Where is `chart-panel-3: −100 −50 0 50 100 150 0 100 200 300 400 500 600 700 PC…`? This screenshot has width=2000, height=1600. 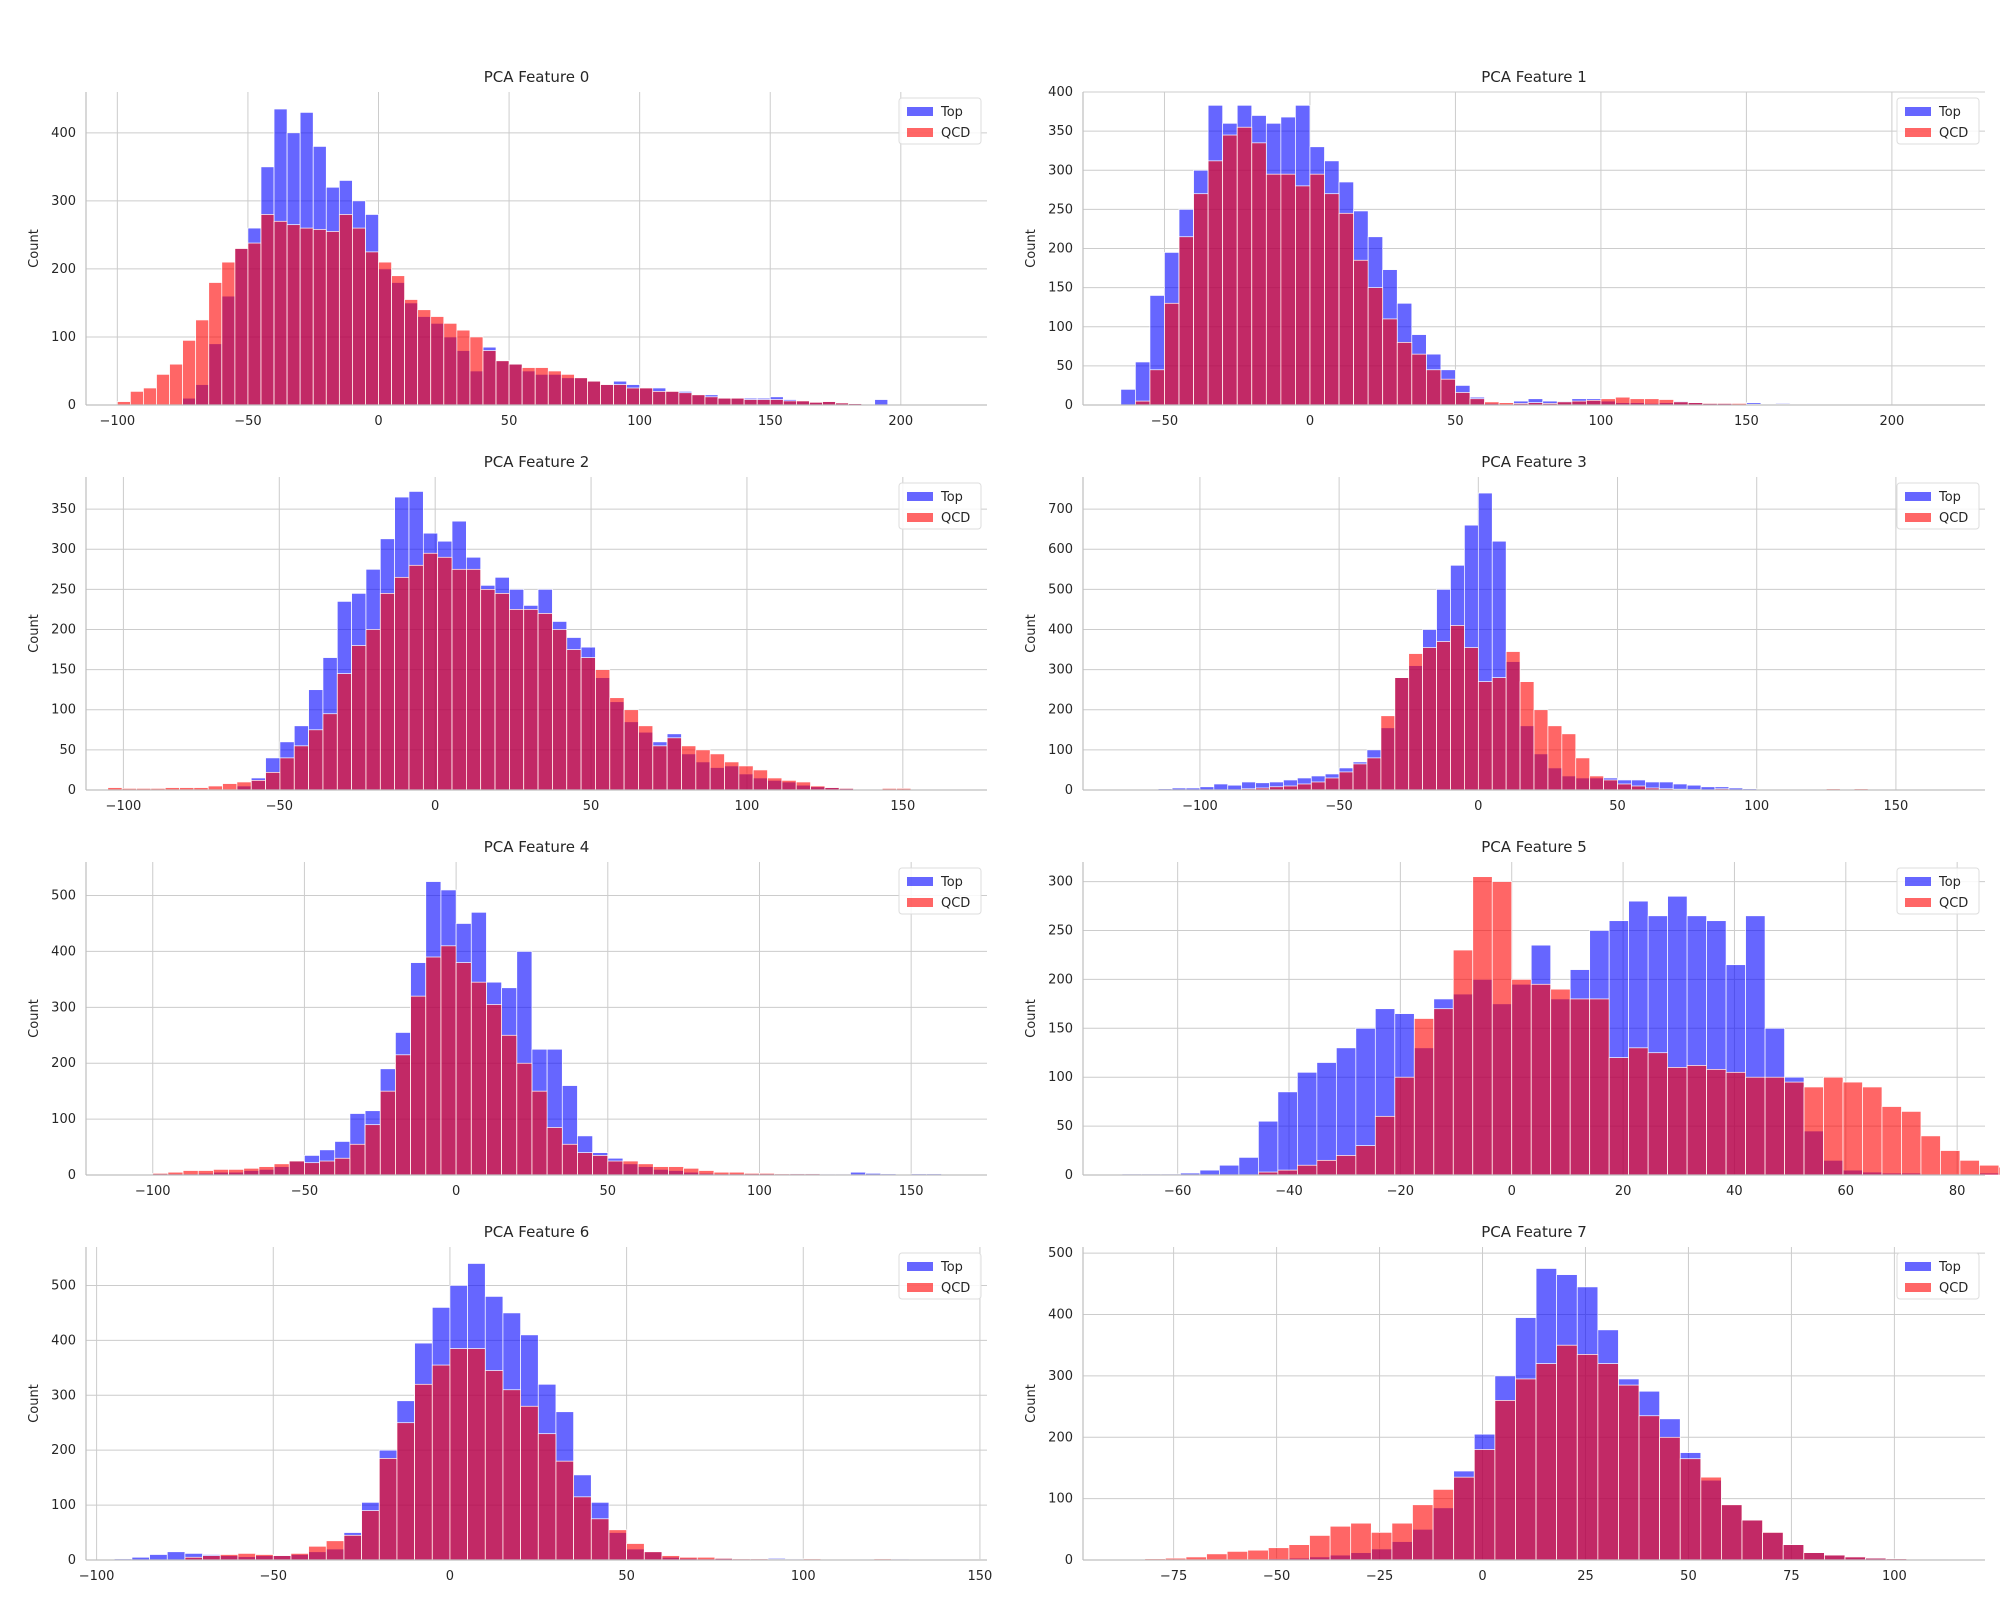 chart-panel-3: −100 −50 0 50 100 150 0 100 200 300 400 500 600 700 PC… is located at coordinates (1504, 633).